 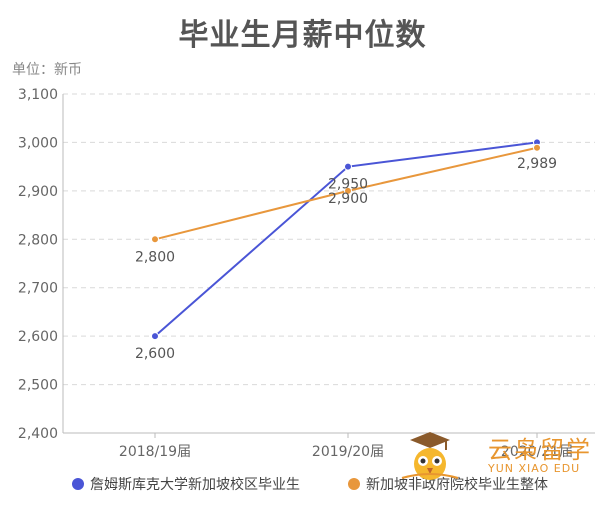 I want to click on legend: 詹姆斯库克大学新加坡校区毕业生 新加坡非政府院校毕业生整体, so click(x=302, y=487).